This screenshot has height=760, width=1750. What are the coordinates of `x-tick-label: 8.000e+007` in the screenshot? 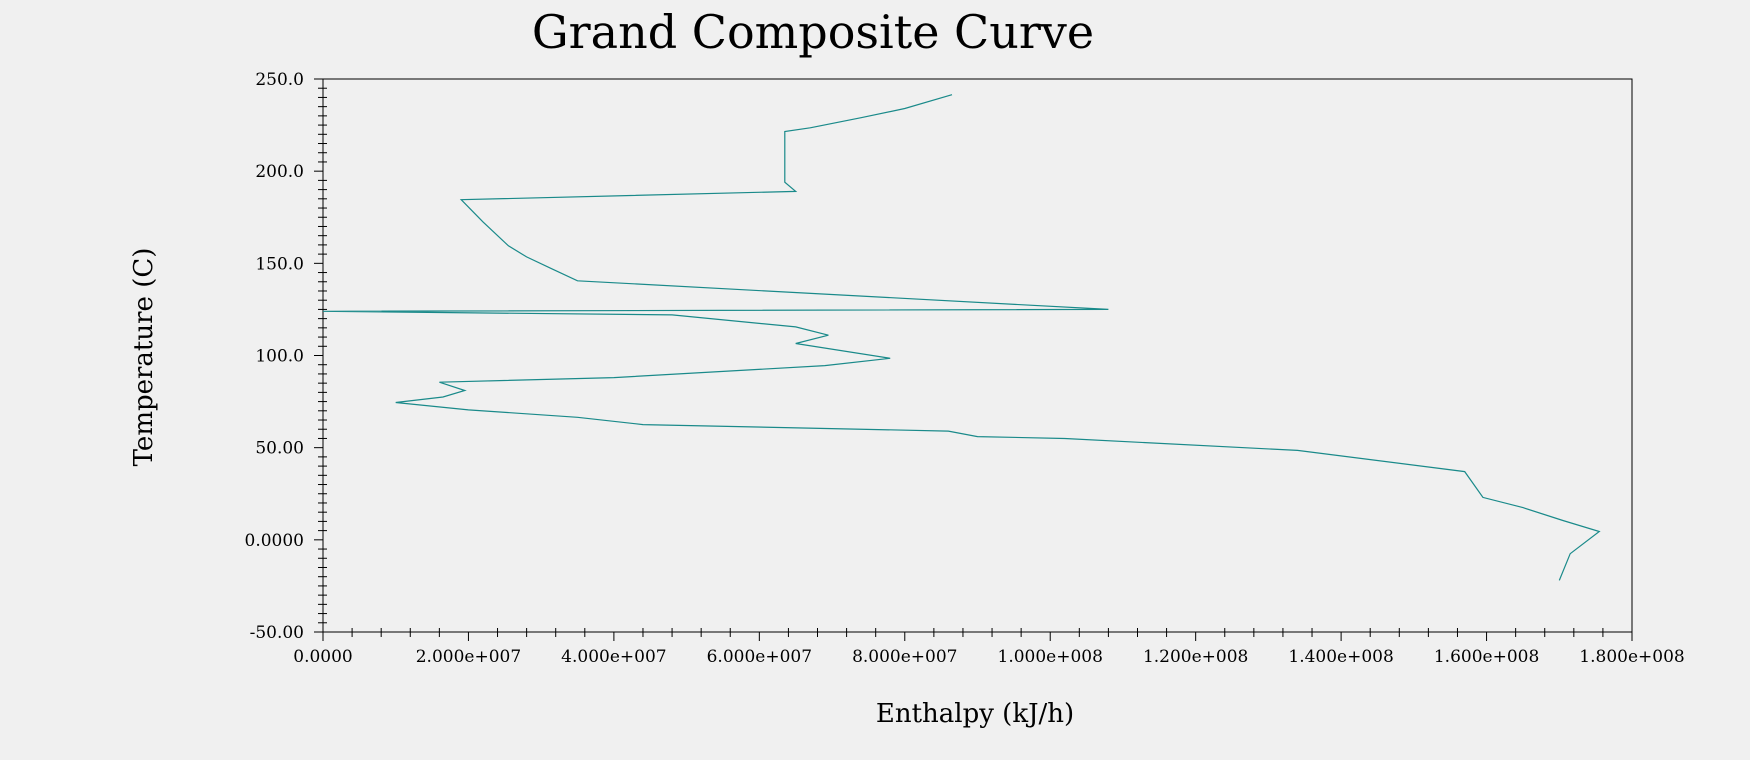 It's located at (904, 657).